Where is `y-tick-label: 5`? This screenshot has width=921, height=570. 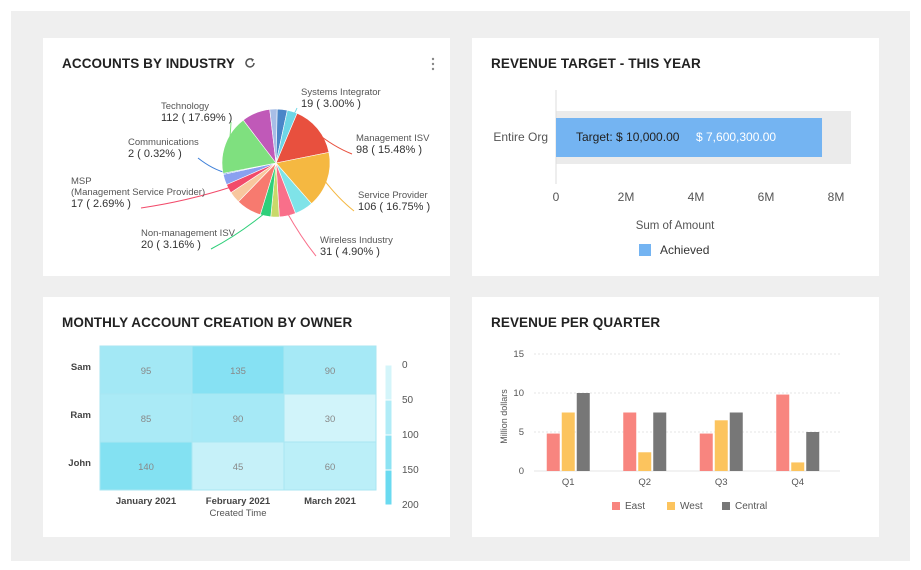
y-tick-label: 5 is located at coordinates (521, 432).